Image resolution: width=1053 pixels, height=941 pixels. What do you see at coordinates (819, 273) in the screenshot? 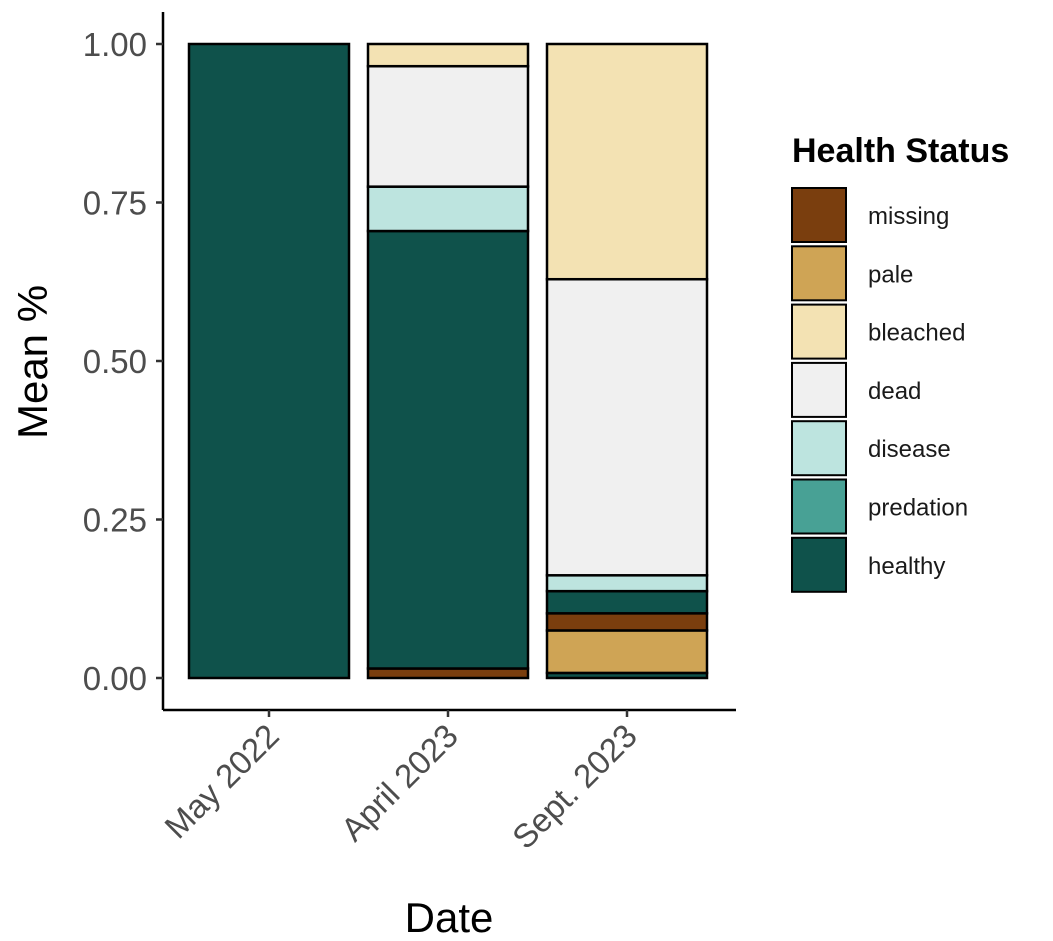
I see `legend-swatch-pale` at bounding box center [819, 273].